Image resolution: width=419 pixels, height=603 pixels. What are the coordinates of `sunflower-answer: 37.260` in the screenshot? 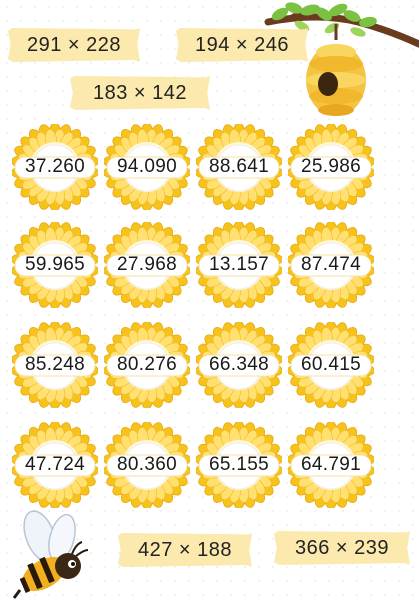 It's located at (55, 167).